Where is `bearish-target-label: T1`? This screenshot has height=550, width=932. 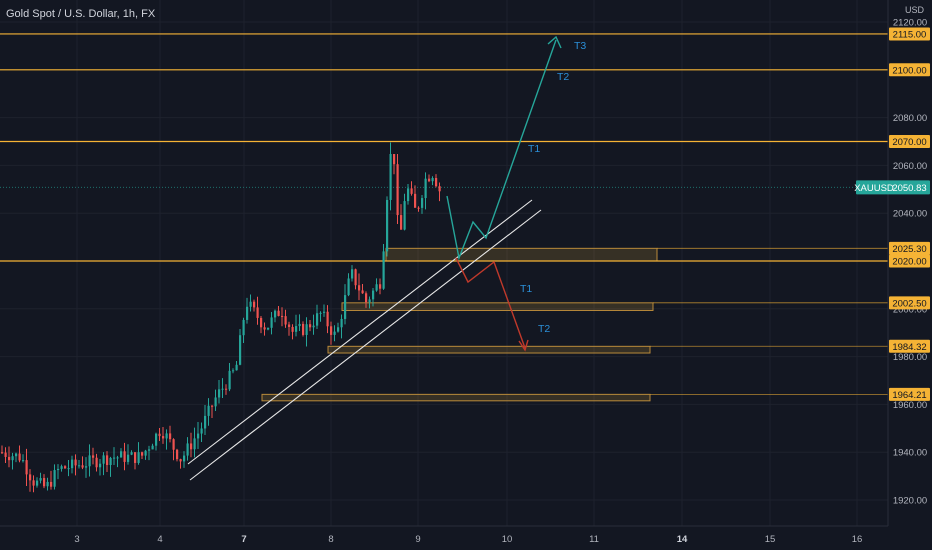
bearish-target-label: T1 is located at coordinates (526, 289).